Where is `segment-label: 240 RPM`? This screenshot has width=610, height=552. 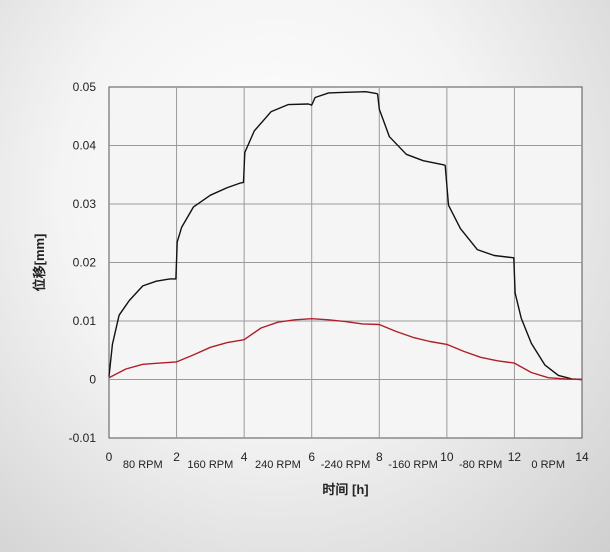 segment-label: 240 RPM is located at coordinates (278, 465).